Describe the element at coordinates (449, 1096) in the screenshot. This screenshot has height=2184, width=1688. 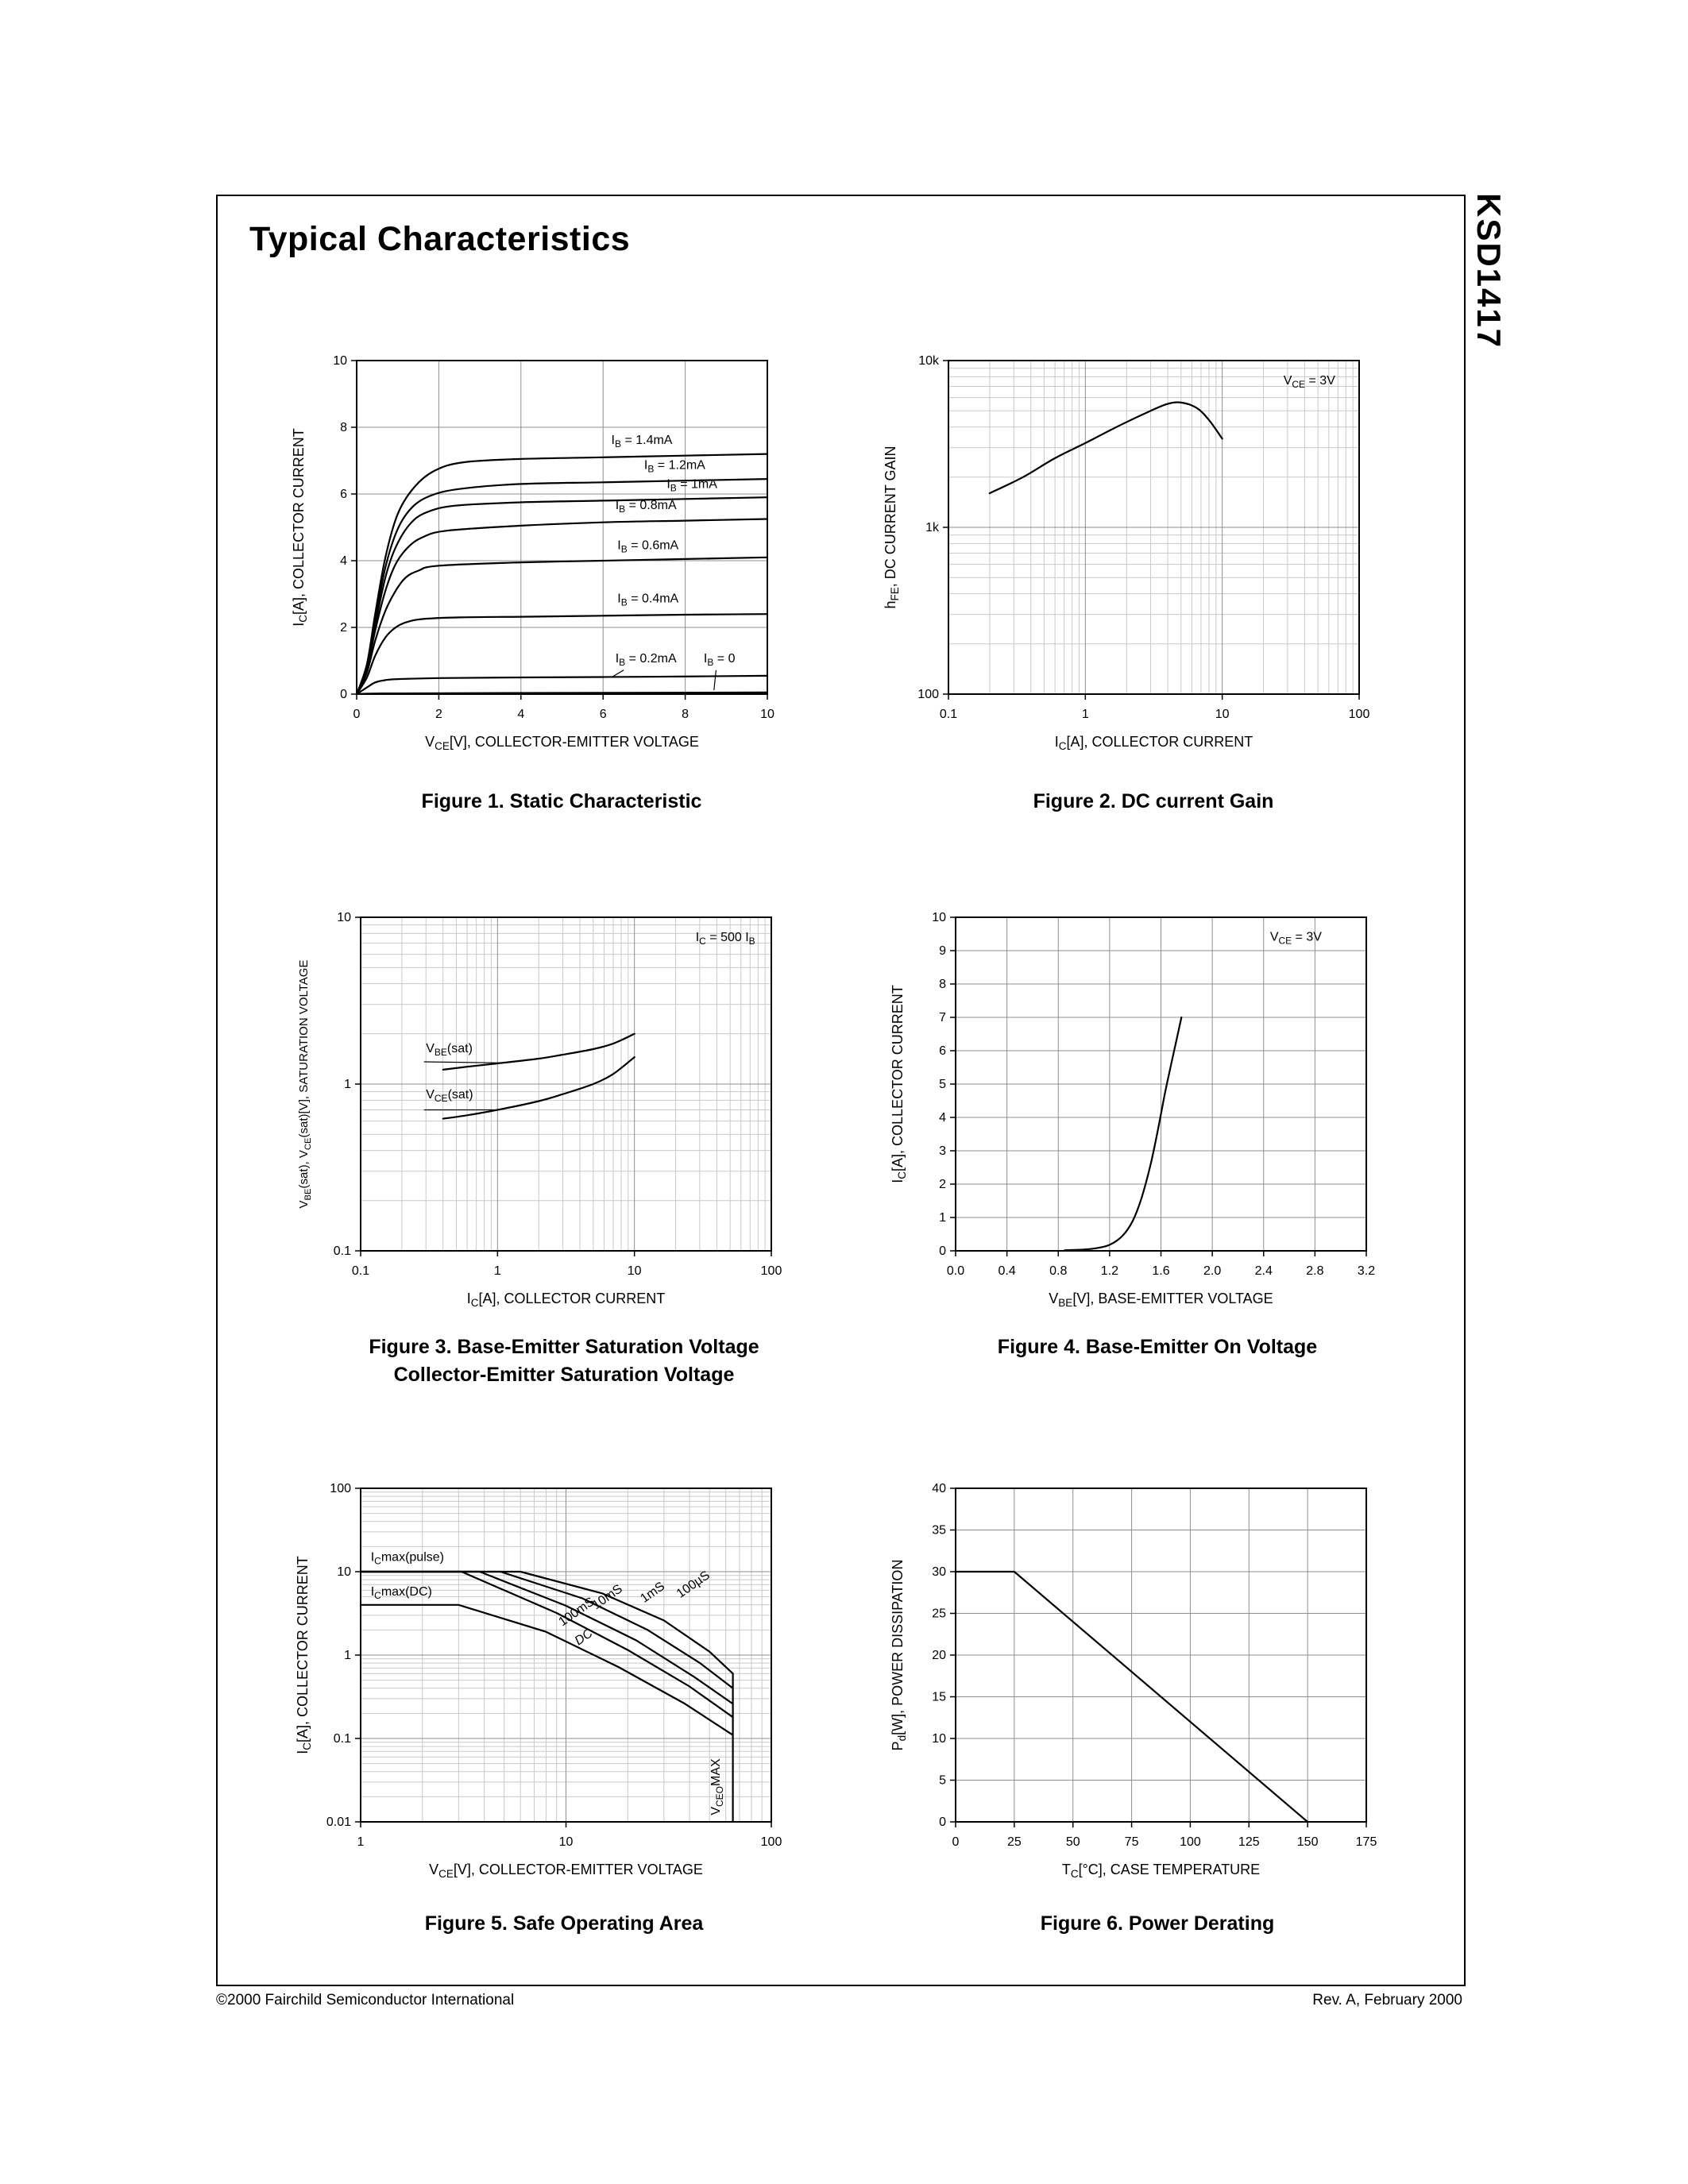
I see `annotation-label: VCE(sat)` at that location.